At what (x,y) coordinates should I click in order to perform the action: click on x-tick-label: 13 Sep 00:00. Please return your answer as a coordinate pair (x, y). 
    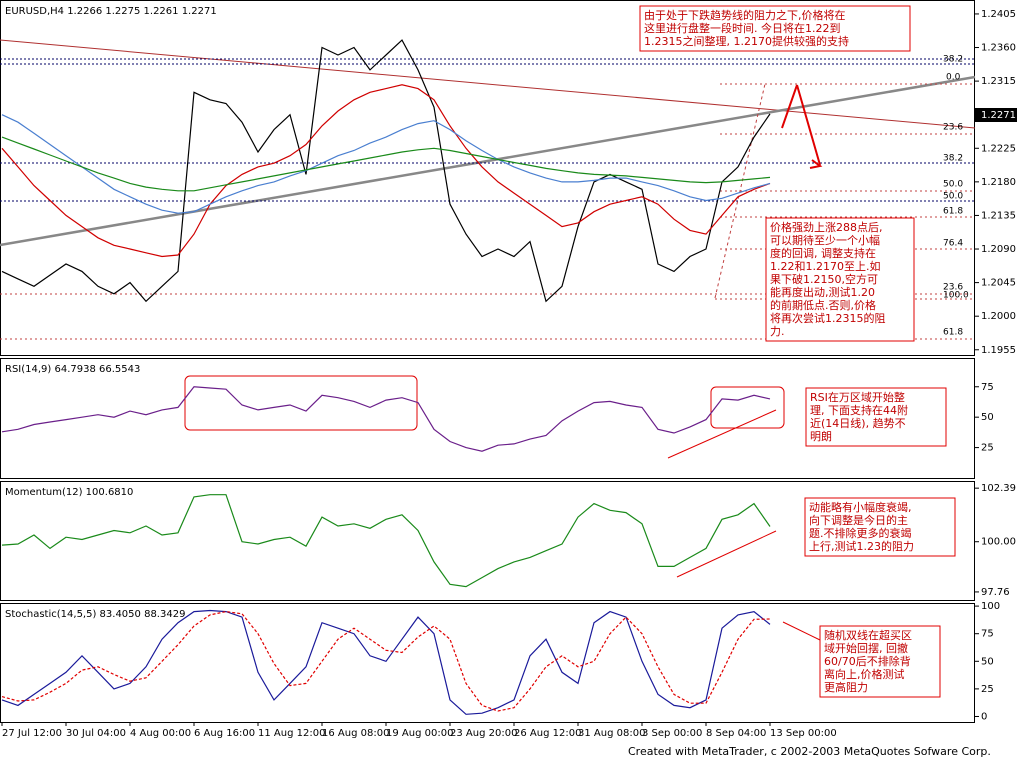
    Looking at the image, I should click on (803, 733).